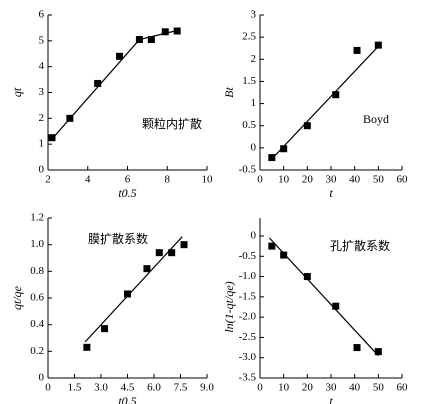  What do you see at coordinates (376, 119) in the screenshot?
I see `annotation: Boyd` at bounding box center [376, 119].